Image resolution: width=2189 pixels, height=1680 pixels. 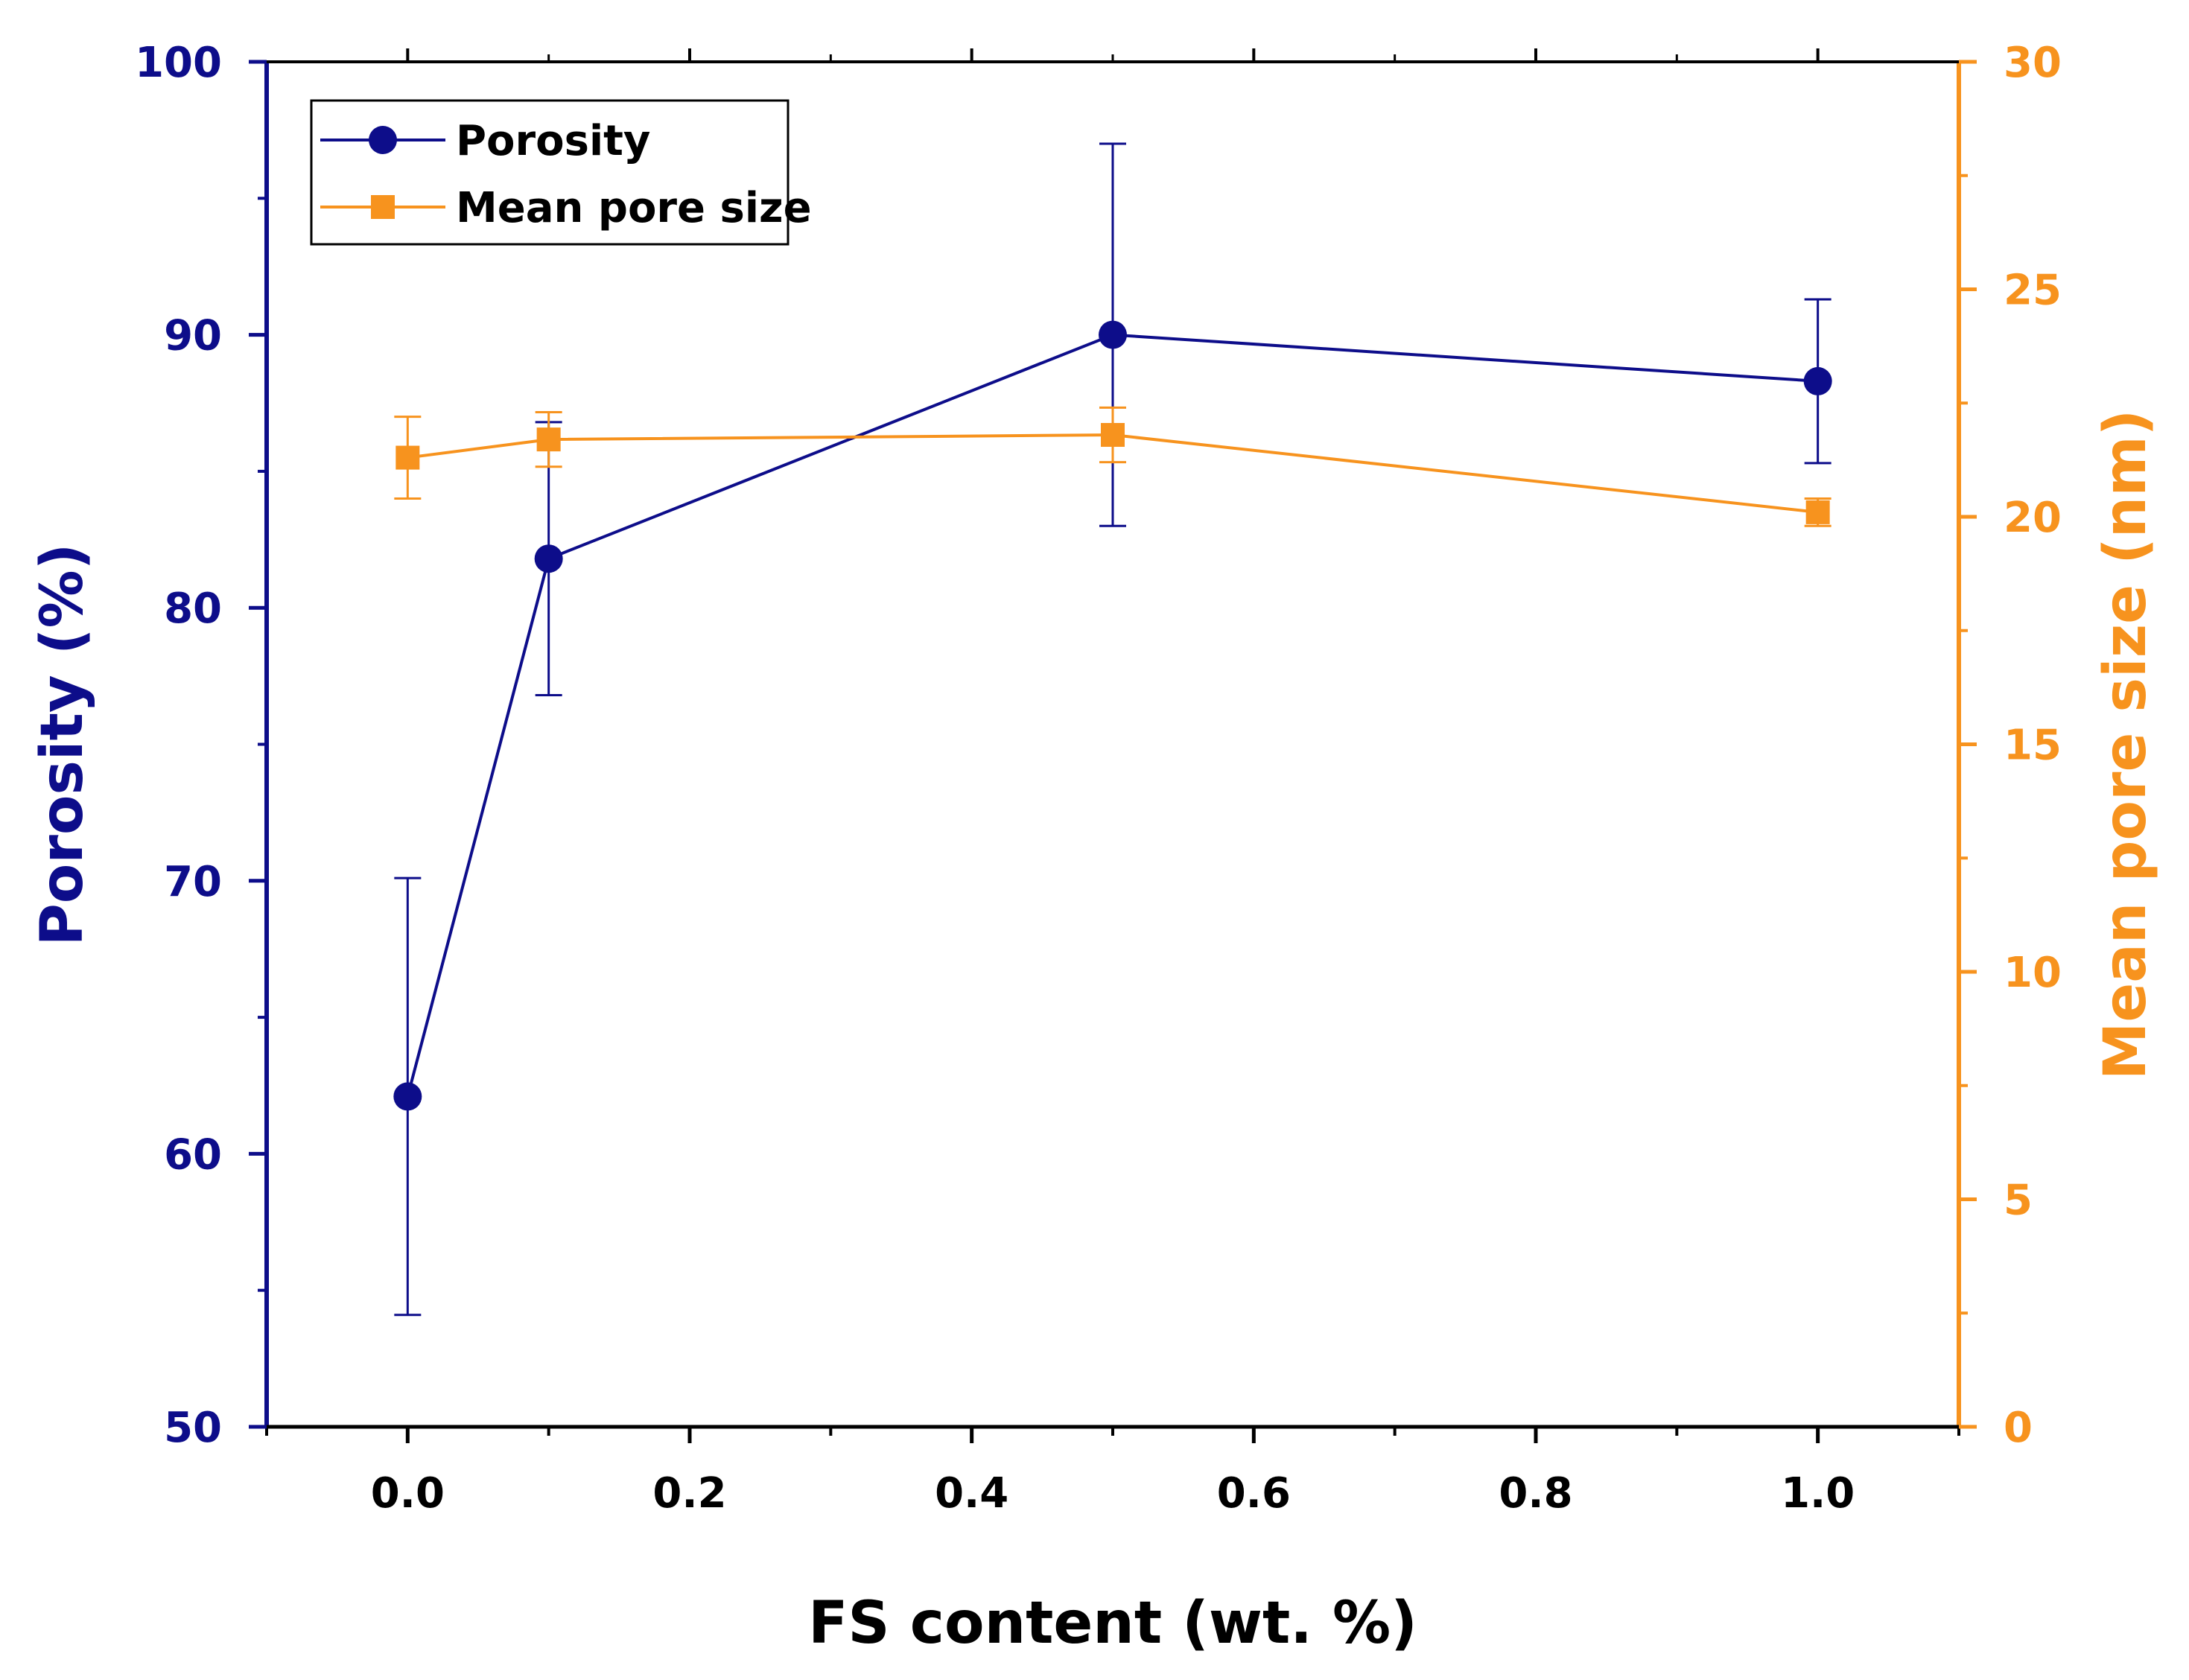 What do you see at coordinates (972, 1493) in the screenshot?
I see `x-tick-label: 0.4` at bounding box center [972, 1493].